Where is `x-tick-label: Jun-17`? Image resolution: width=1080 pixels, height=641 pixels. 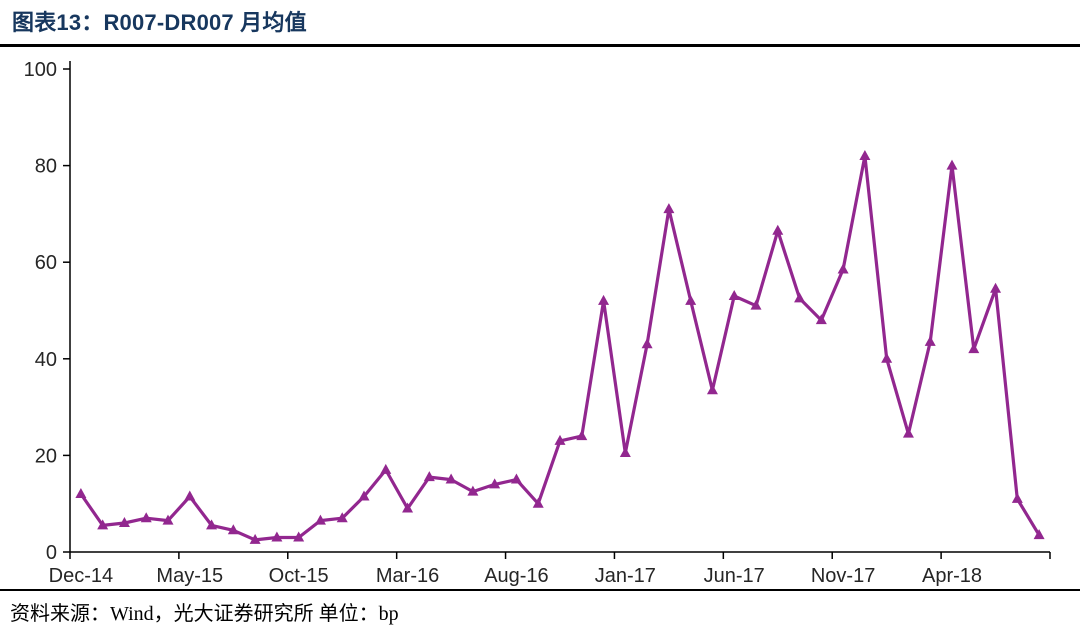
x-tick-label: Jun-17 is located at coordinates (734, 576).